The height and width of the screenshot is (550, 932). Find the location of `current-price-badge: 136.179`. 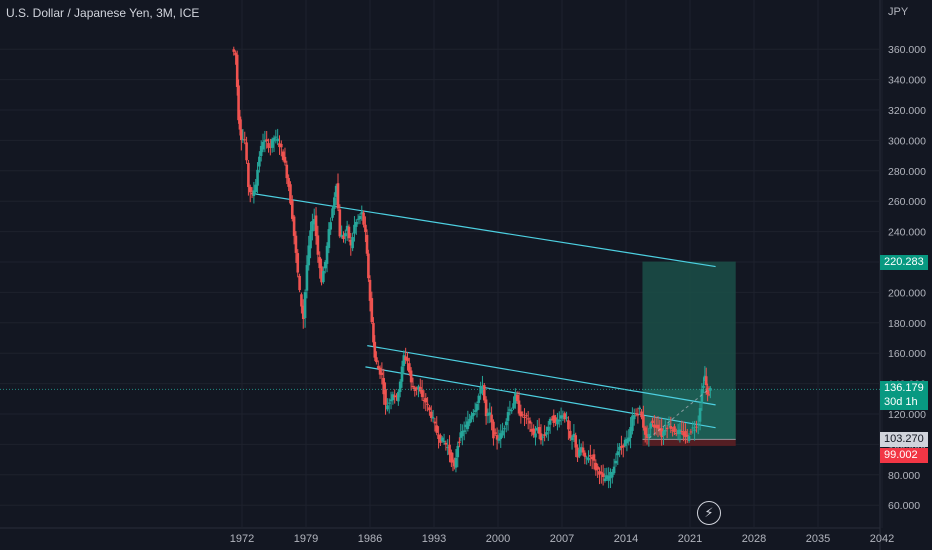

current-price-badge: 136.179 is located at coordinates (904, 388).